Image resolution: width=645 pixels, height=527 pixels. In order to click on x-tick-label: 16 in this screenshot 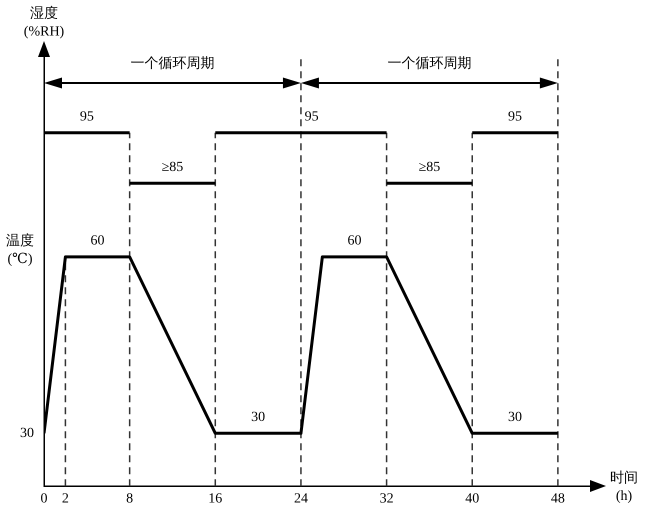, I will do `click(215, 498)`.